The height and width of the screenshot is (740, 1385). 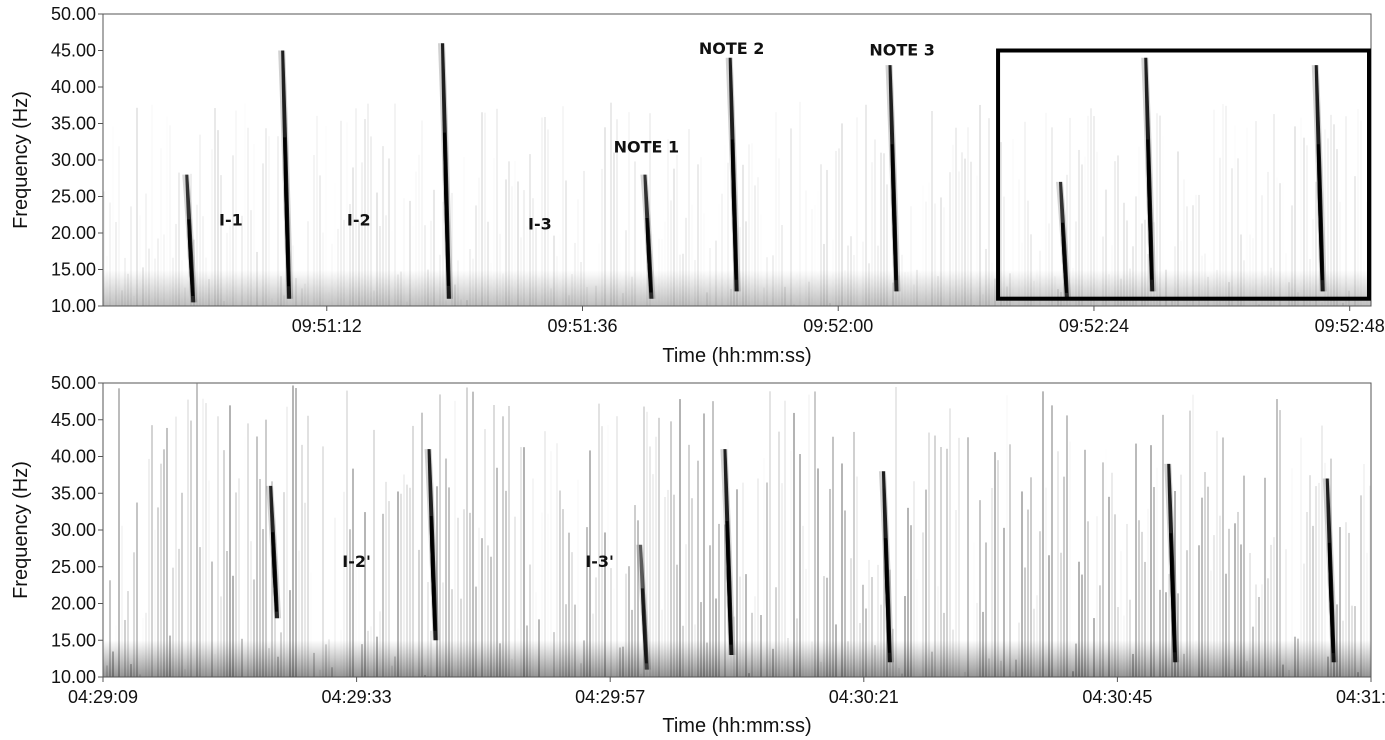 What do you see at coordinates (73, 567) in the screenshot?
I see `y-tick-label: 25.00` at bounding box center [73, 567].